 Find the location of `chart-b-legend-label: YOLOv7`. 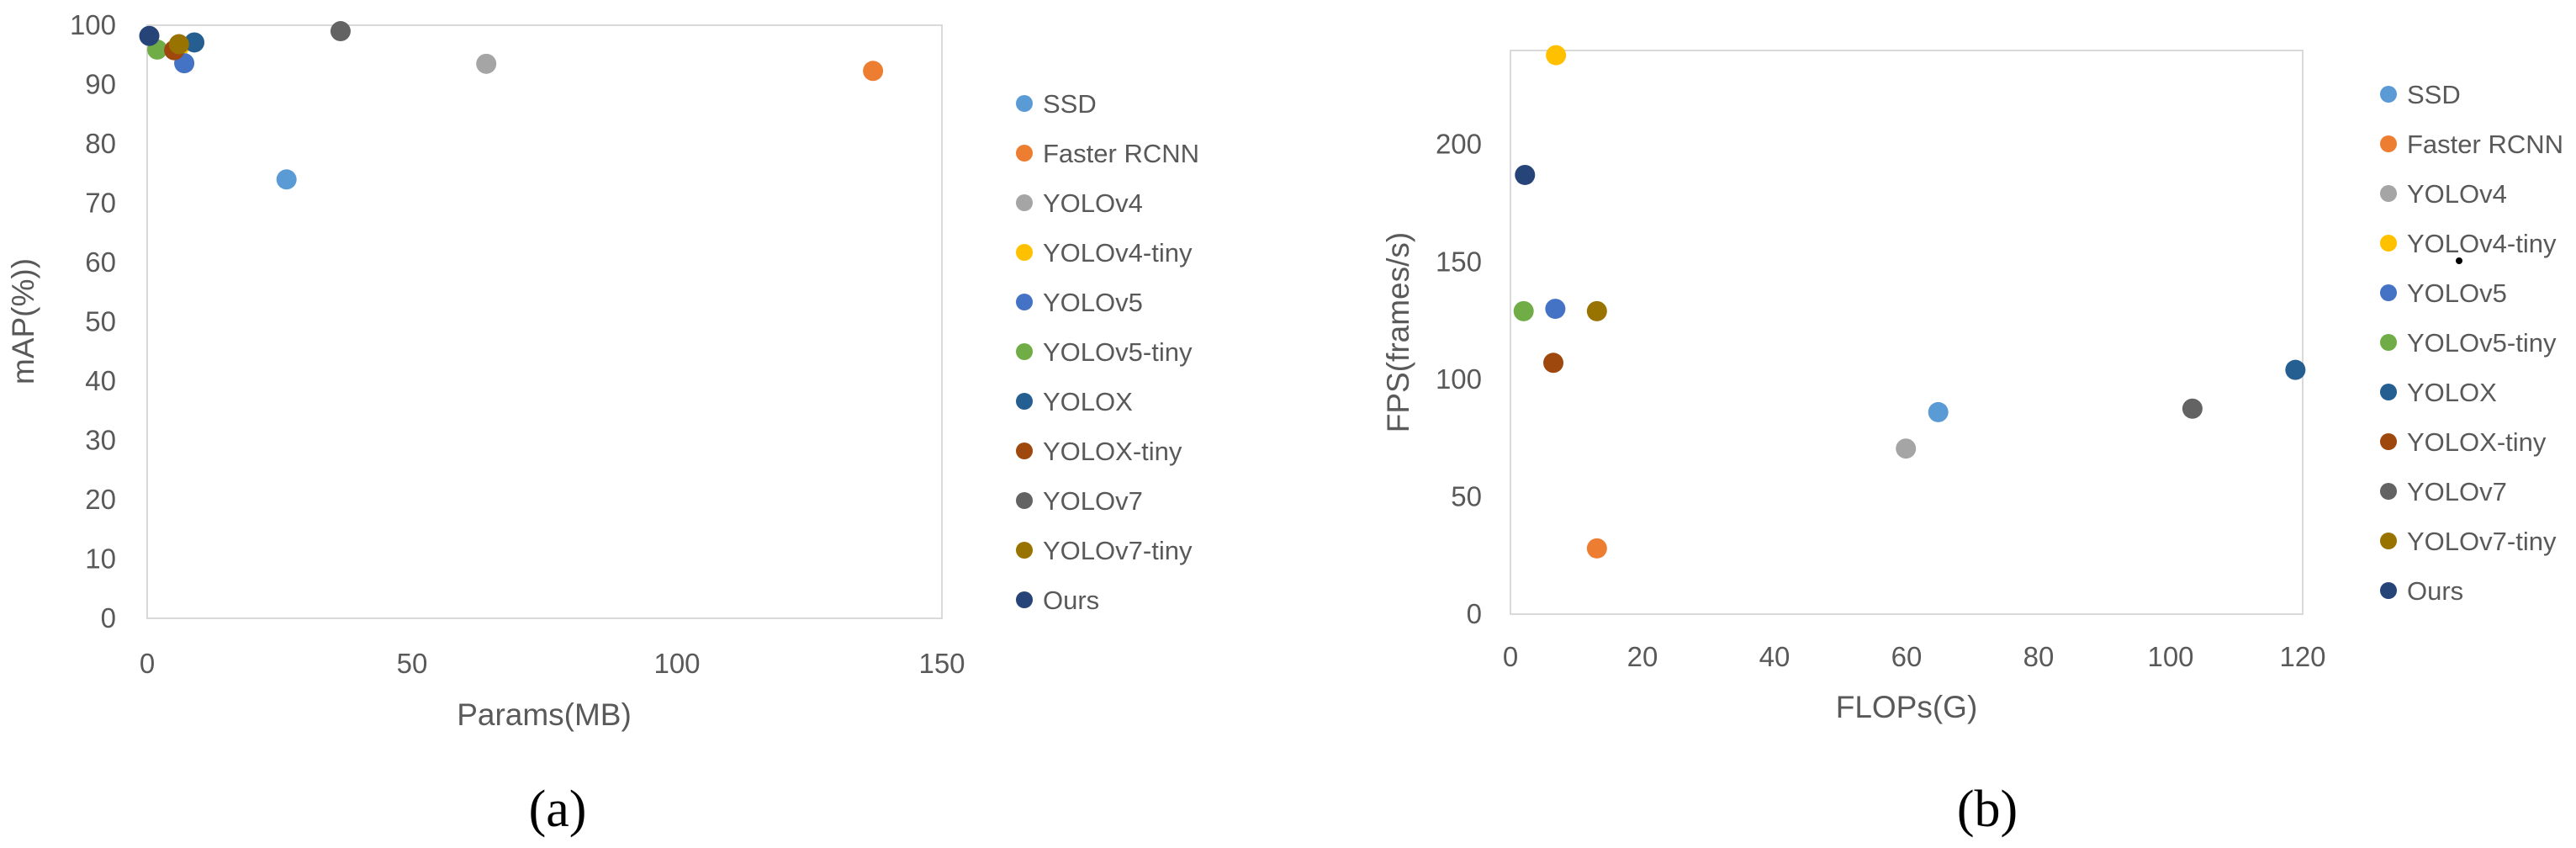

chart-b-legend-label: YOLOv7 is located at coordinates (2457, 491).